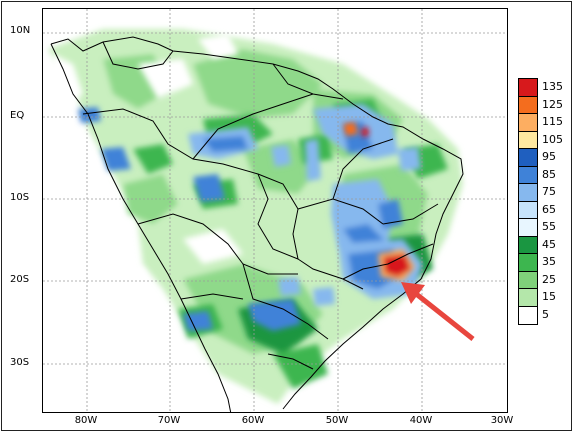  What do you see at coordinates (421, 420) in the screenshot?
I see `lon-tick-label: 40W` at bounding box center [421, 420].